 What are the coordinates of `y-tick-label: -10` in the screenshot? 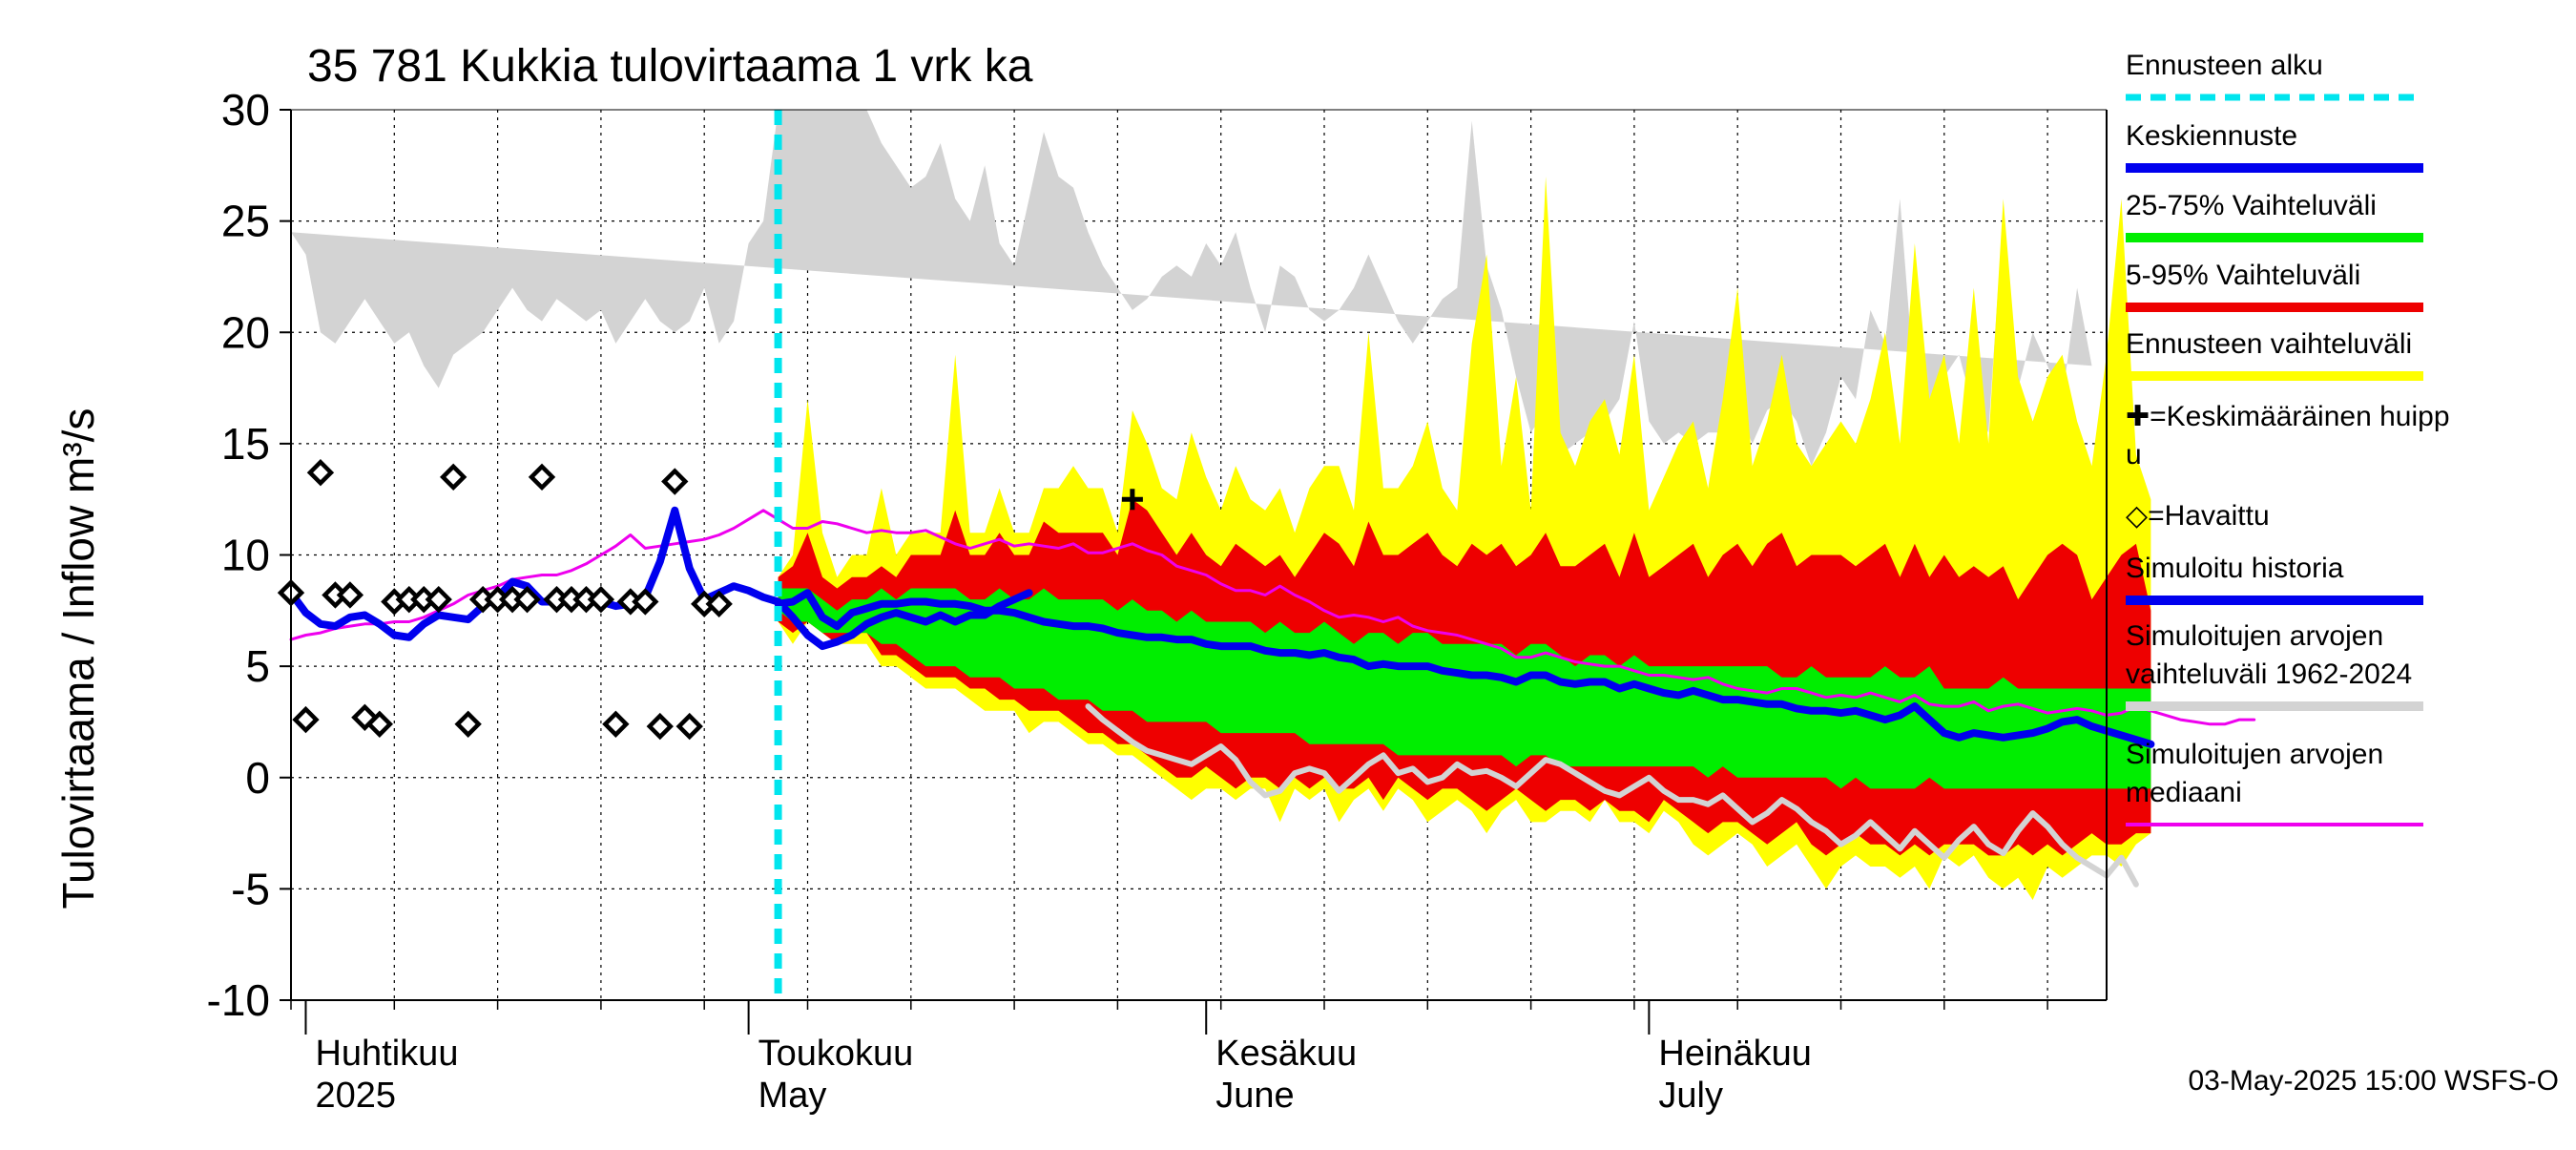 It's located at (238, 1000).